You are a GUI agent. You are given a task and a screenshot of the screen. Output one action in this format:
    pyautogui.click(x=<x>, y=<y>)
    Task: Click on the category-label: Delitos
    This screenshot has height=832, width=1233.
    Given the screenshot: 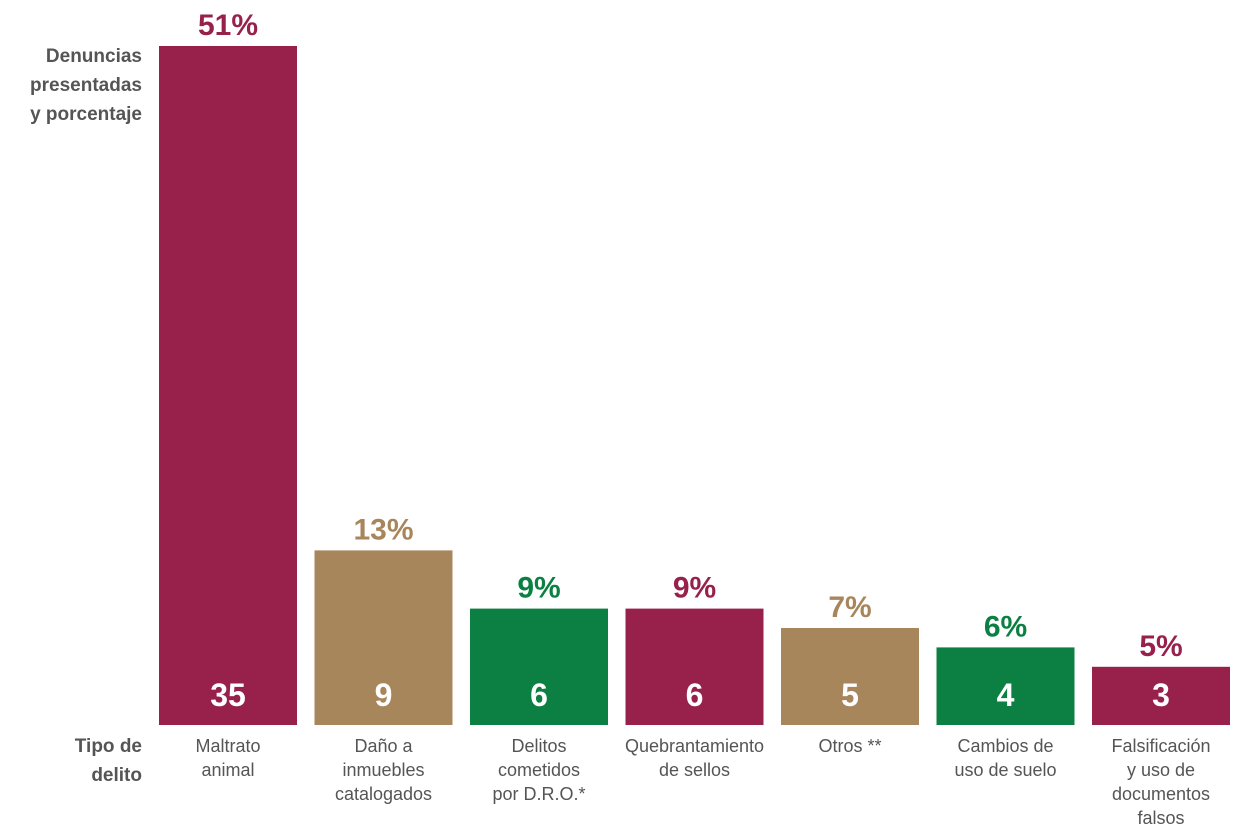 What is the action you would take?
    pyautogui.click(x=538, y=746)
    